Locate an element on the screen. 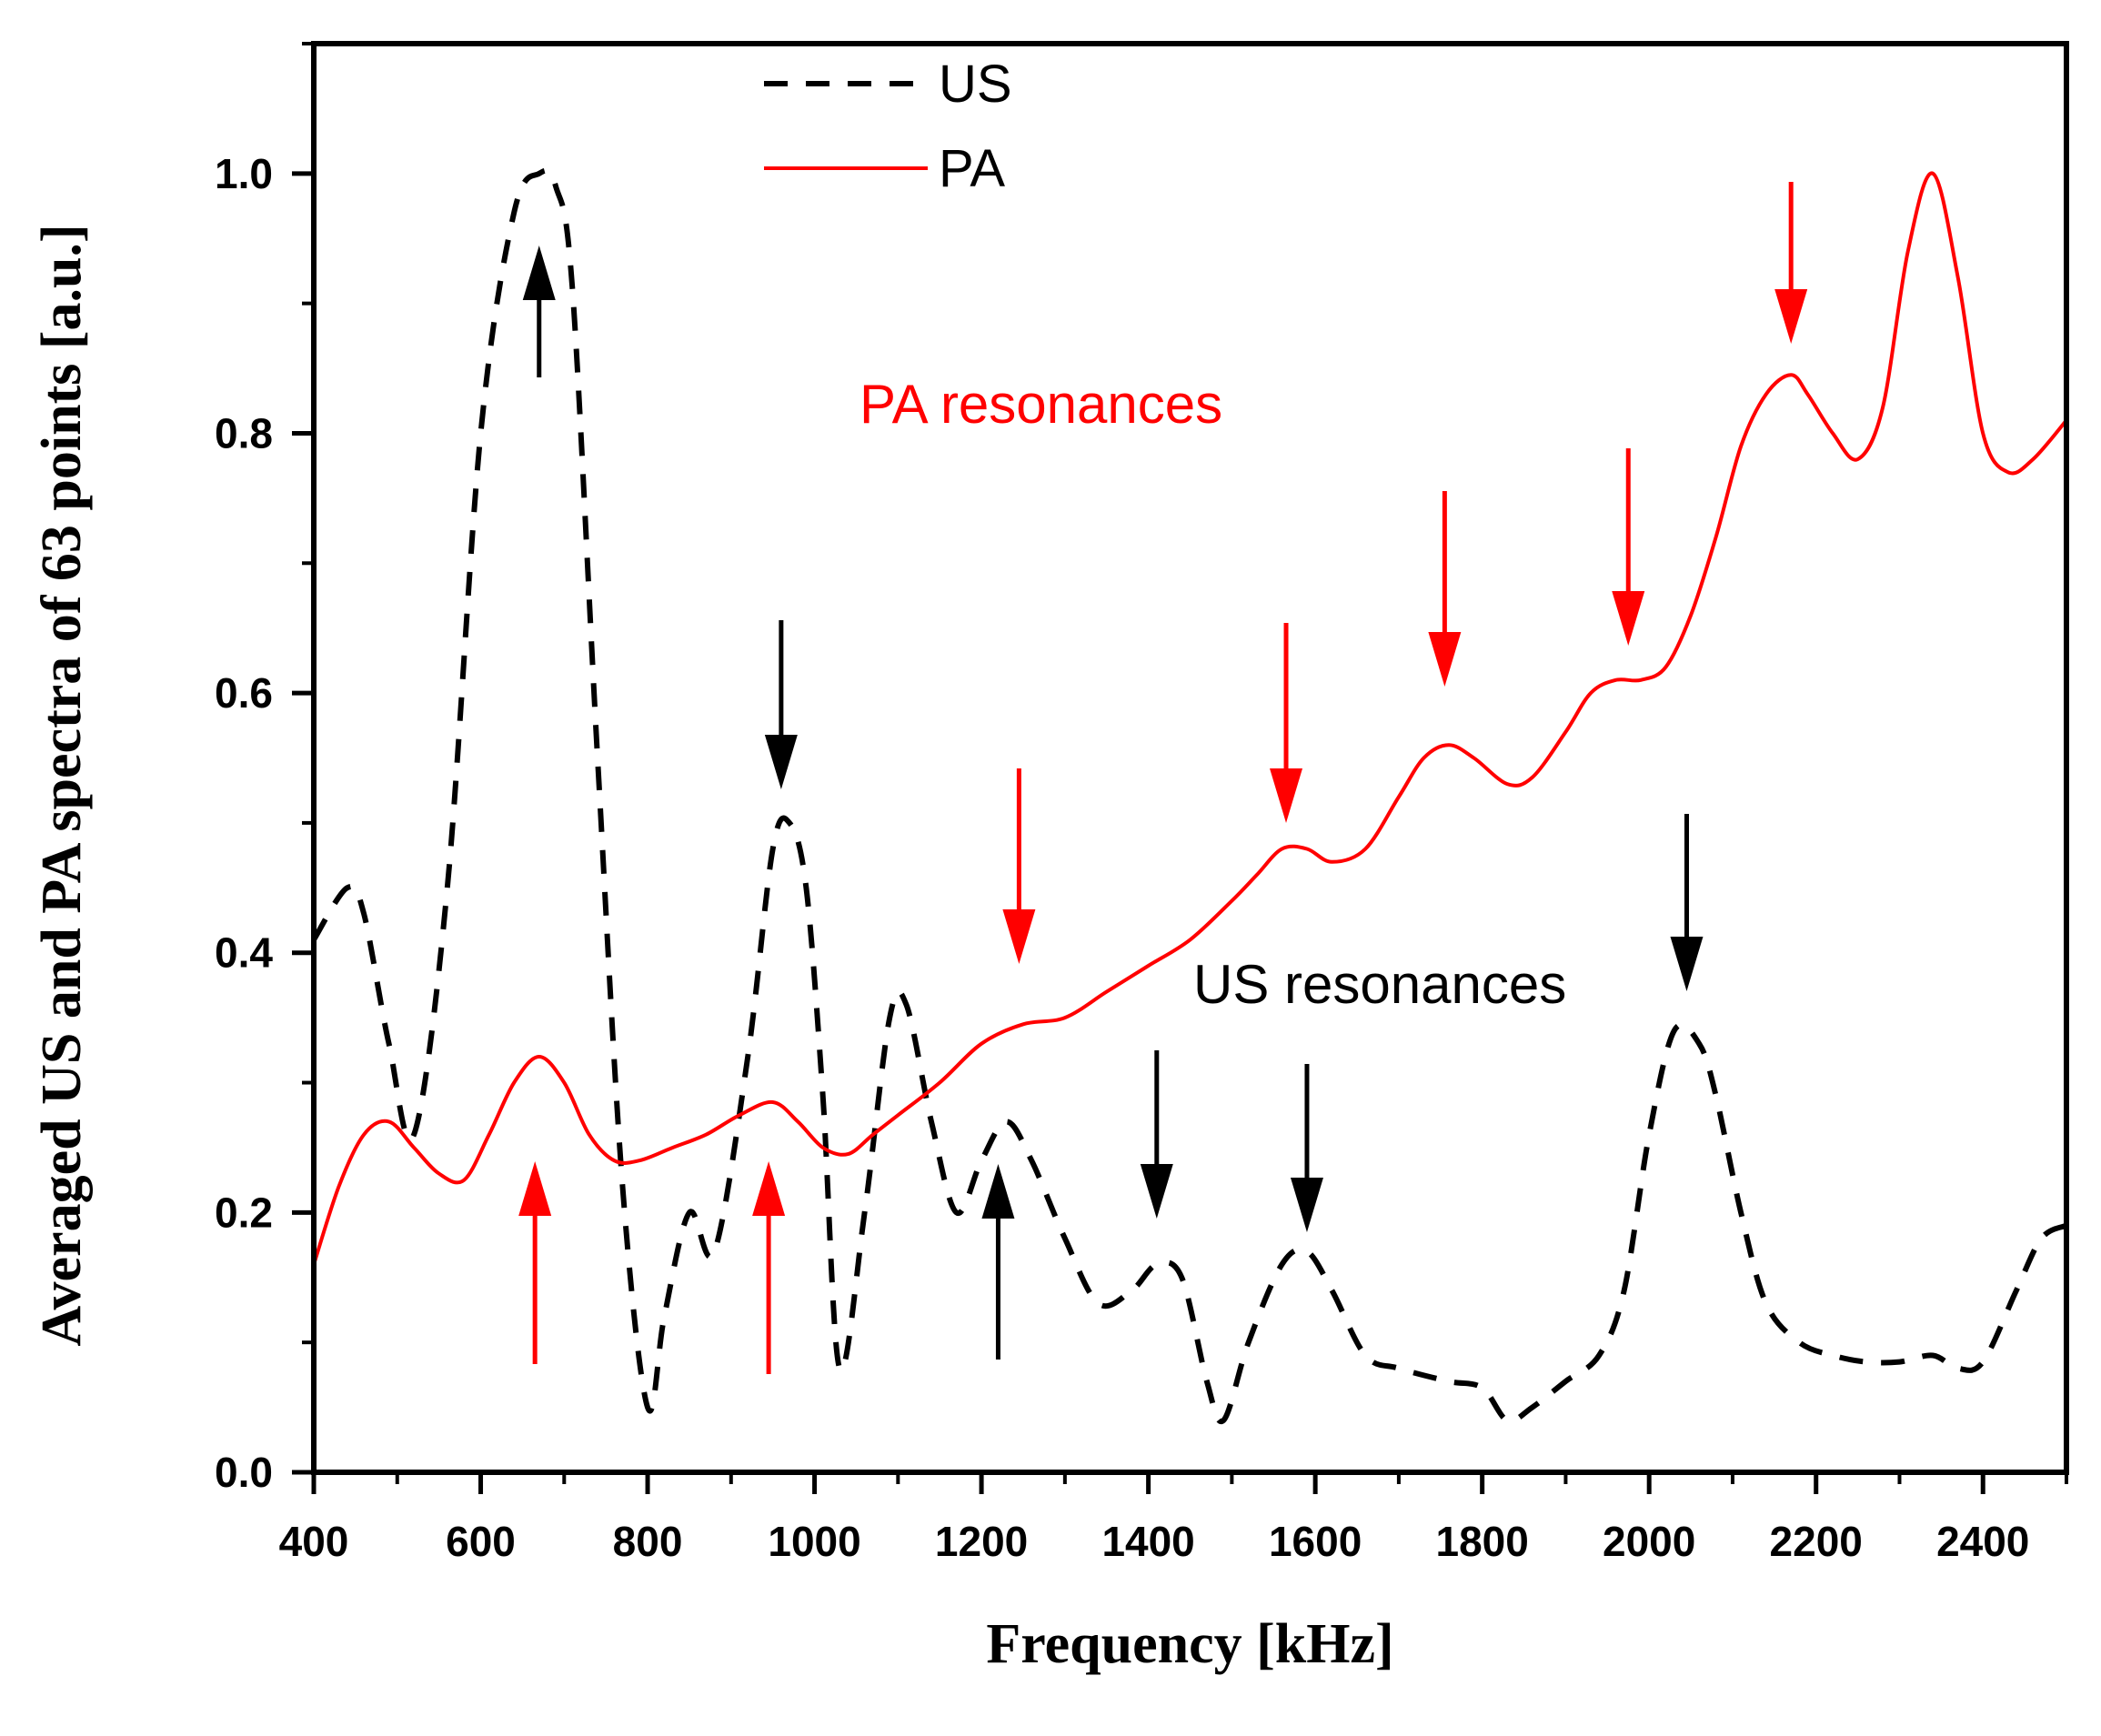  y-tick-label: 0.4 is located at coordinates (244, 953).